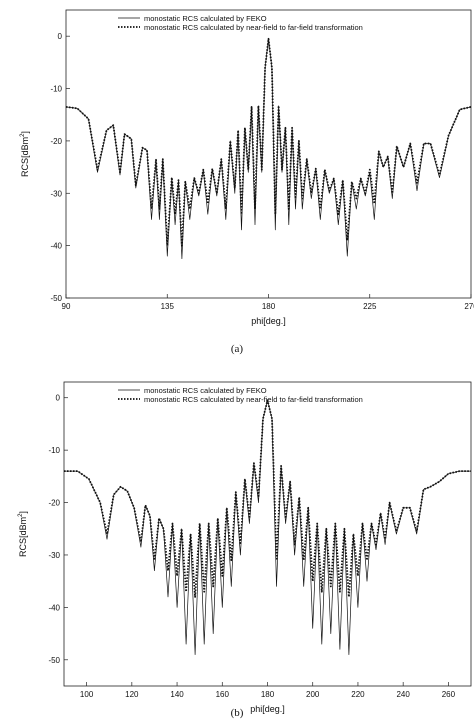  What do you see at coordinates (449, 694) in the screenshot?
I see `x-tick-label: 260` at bounding box center [449, 694].